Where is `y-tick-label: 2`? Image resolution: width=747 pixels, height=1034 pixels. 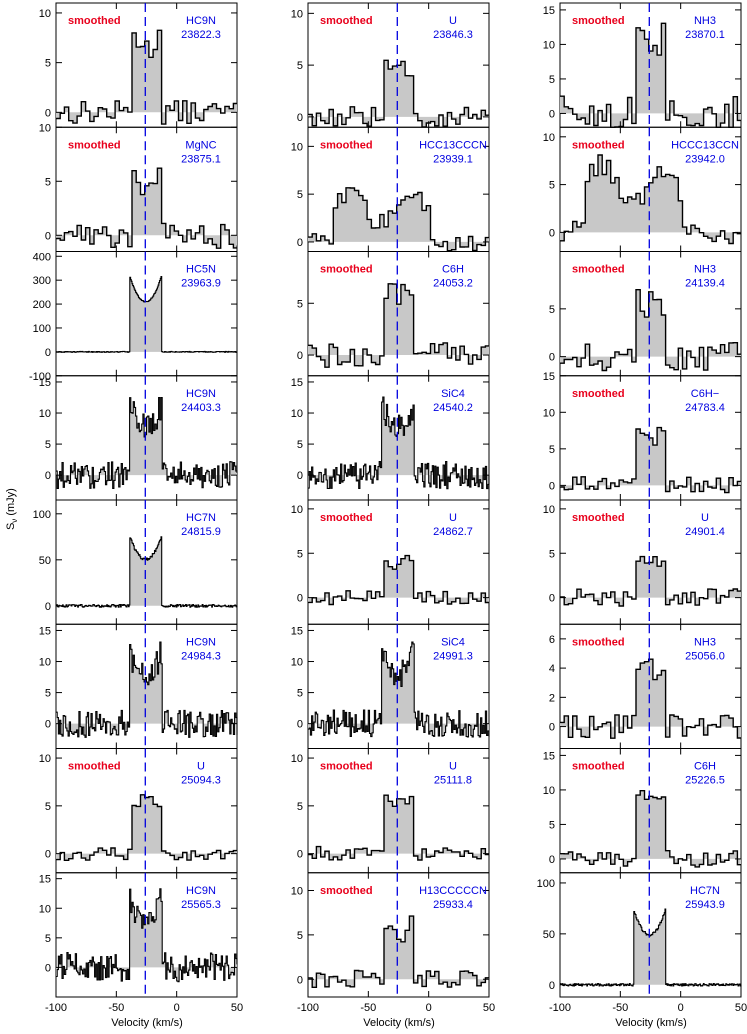 y-tick-label: 2 is located at coordinates (552, 698).